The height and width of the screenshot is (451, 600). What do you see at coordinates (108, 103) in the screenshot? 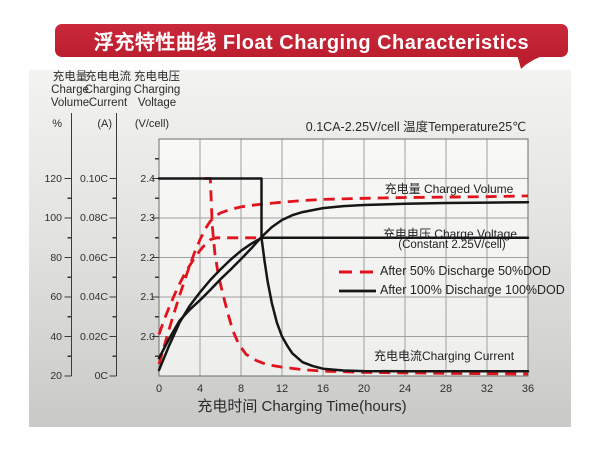
I see `axis-header-current-en2: Current` at bounding box center [108, 103].